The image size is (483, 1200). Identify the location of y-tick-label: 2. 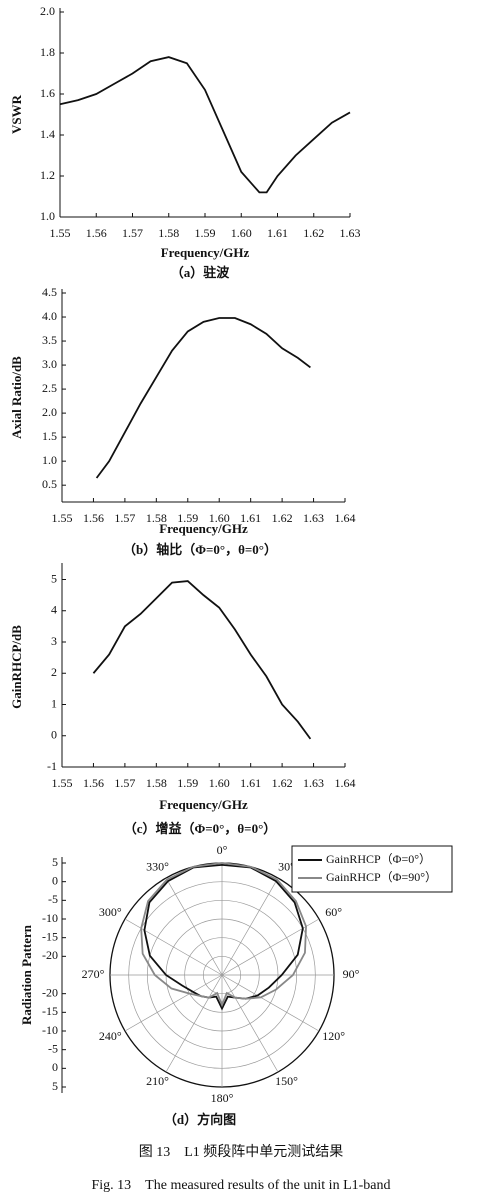
(54, 672).